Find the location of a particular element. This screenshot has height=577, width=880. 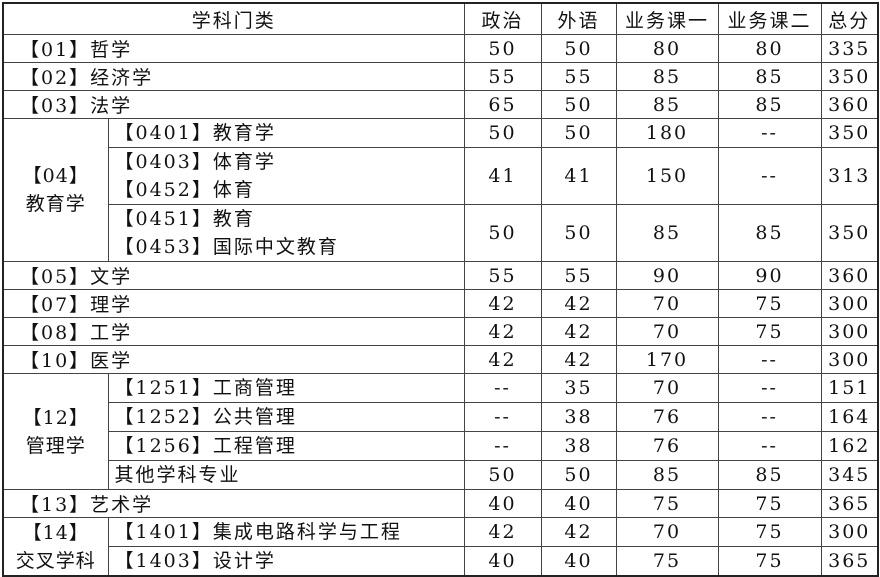

header-category: 学科门类 is located at coordinates (233, 18).